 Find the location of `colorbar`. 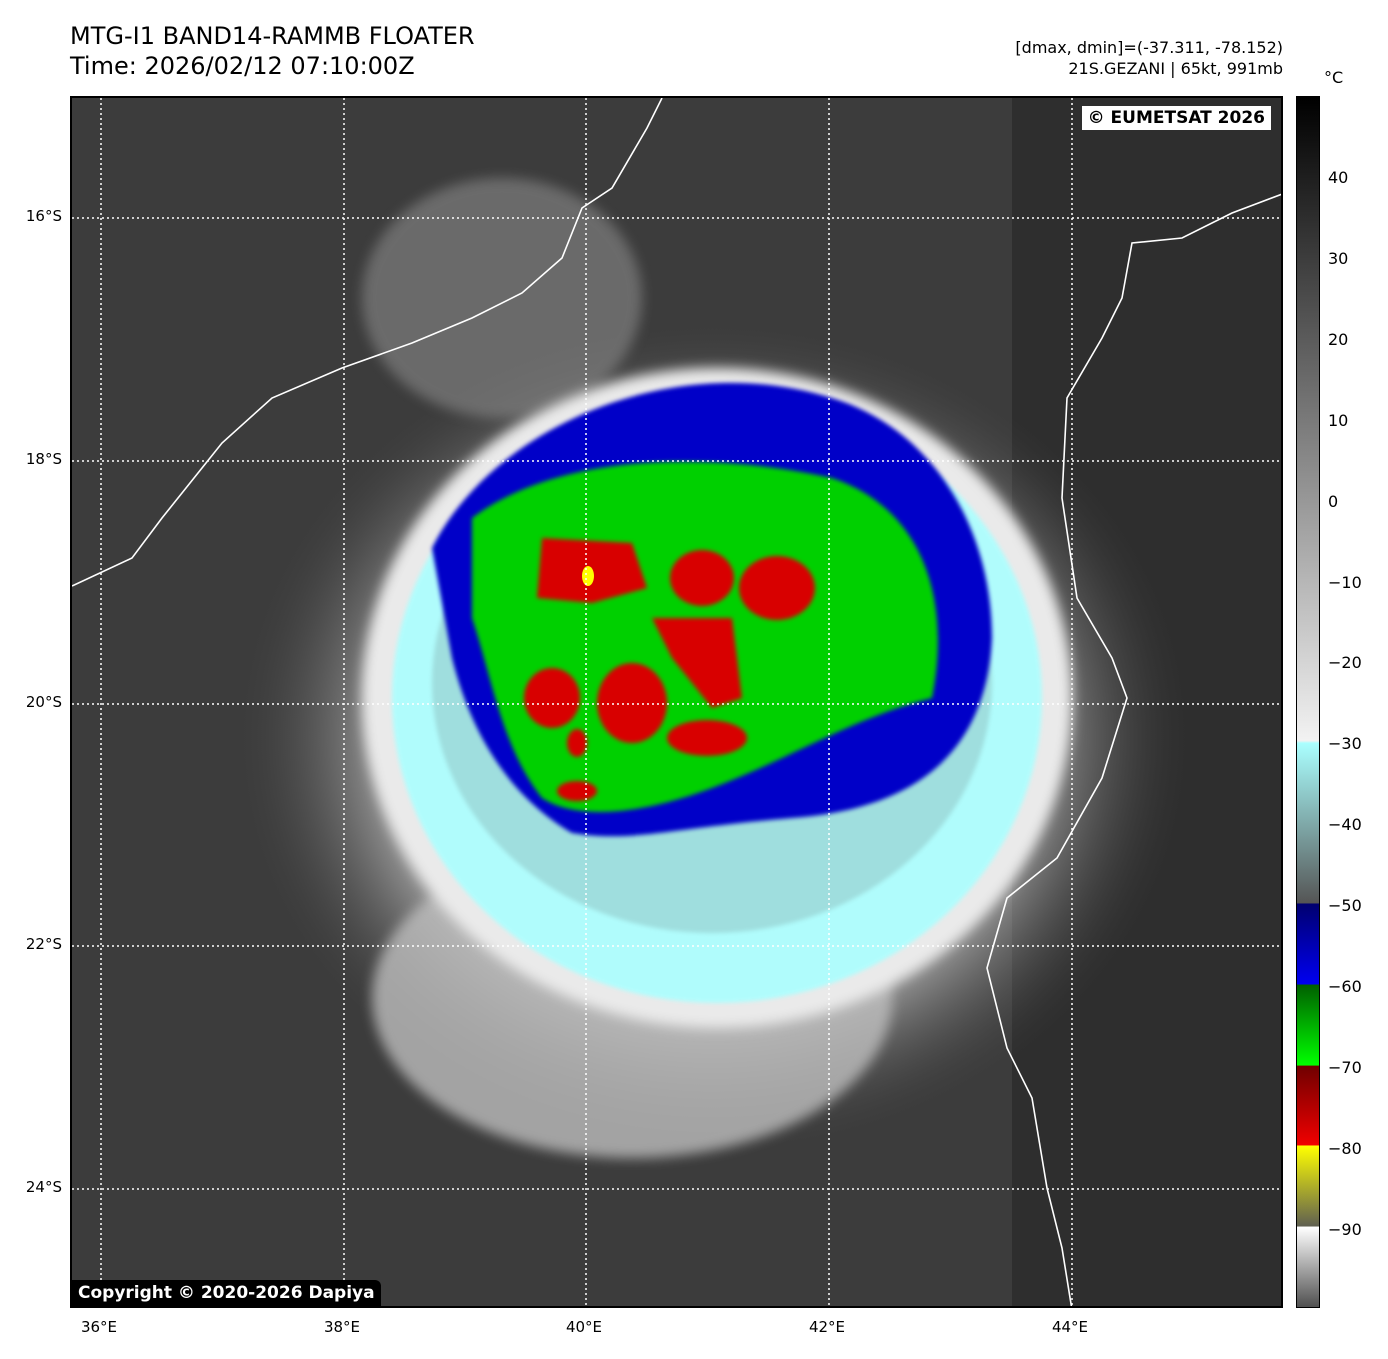

colorbar is located at coordinates (1308, 702).